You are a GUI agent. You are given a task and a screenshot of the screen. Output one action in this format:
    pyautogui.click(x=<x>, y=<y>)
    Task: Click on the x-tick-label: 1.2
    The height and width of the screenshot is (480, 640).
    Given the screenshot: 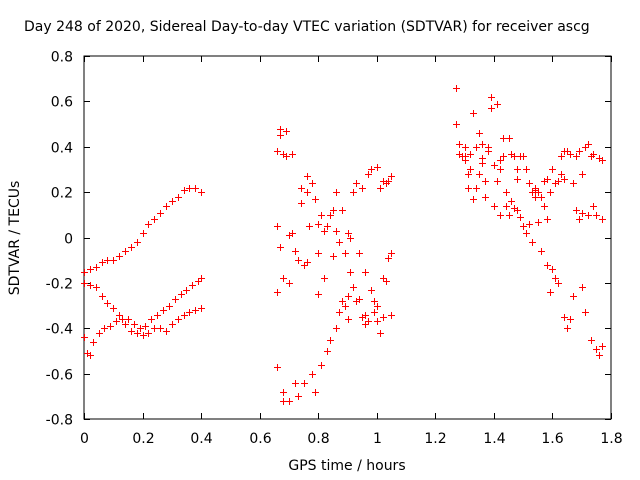 What is the action you would take?
    pyautogui.click(x=435, y=439)
    